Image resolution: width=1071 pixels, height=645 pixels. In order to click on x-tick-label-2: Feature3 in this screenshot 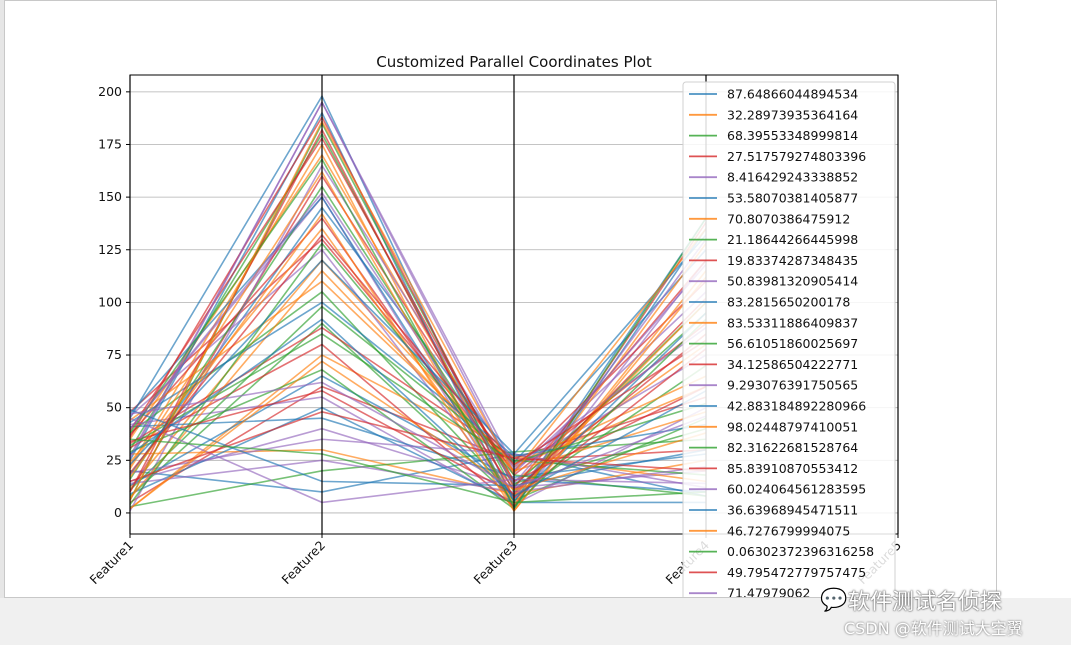, I will do `click(495, 563)`.